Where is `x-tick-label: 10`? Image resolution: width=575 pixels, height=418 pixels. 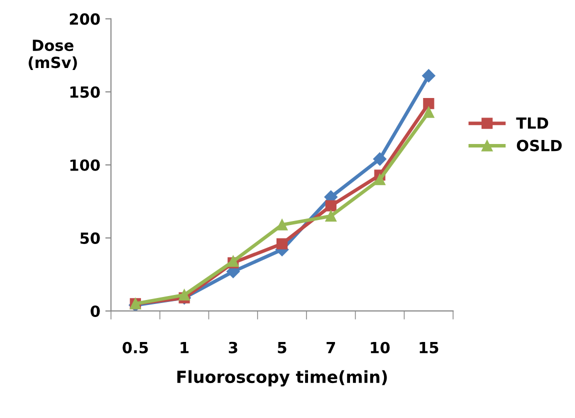 x-tick-label: 10 is located at coordinates (380, 348).